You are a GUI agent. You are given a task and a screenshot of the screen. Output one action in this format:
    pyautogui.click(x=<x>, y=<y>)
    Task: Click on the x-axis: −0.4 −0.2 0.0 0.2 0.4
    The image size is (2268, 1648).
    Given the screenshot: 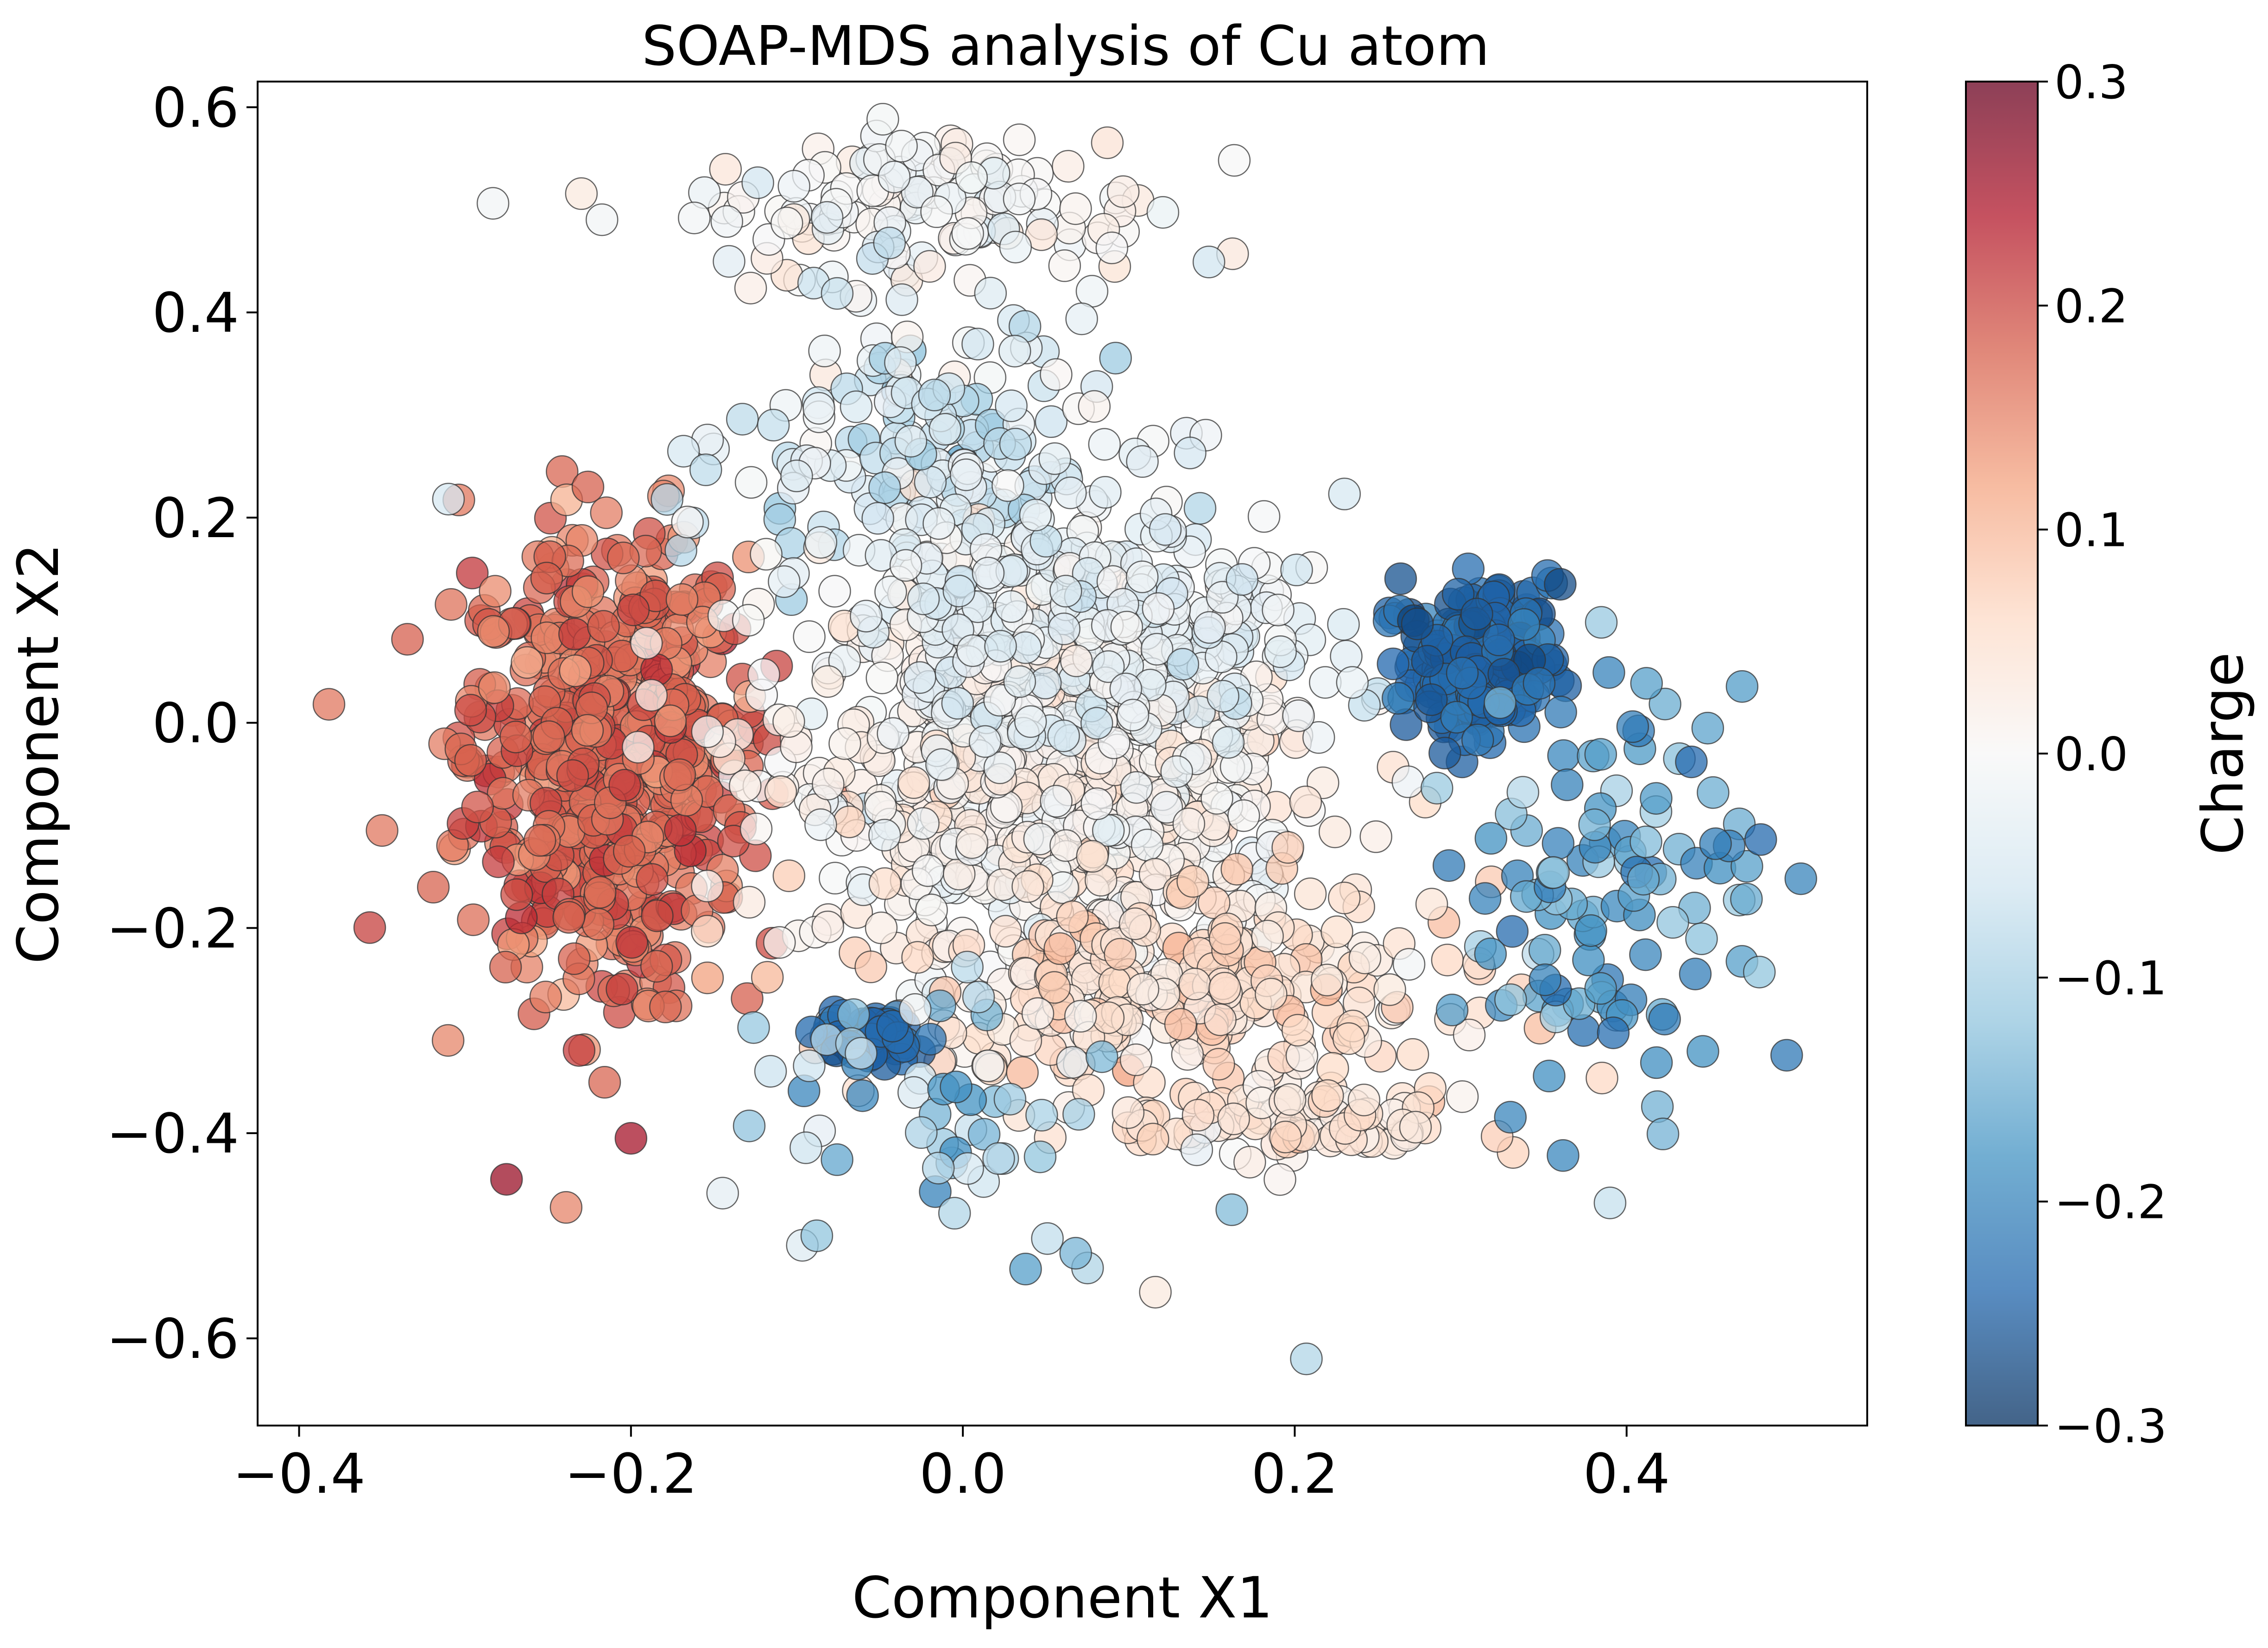 What is the action you would take?
    pyautogui.click(x=951, y=1466)
    